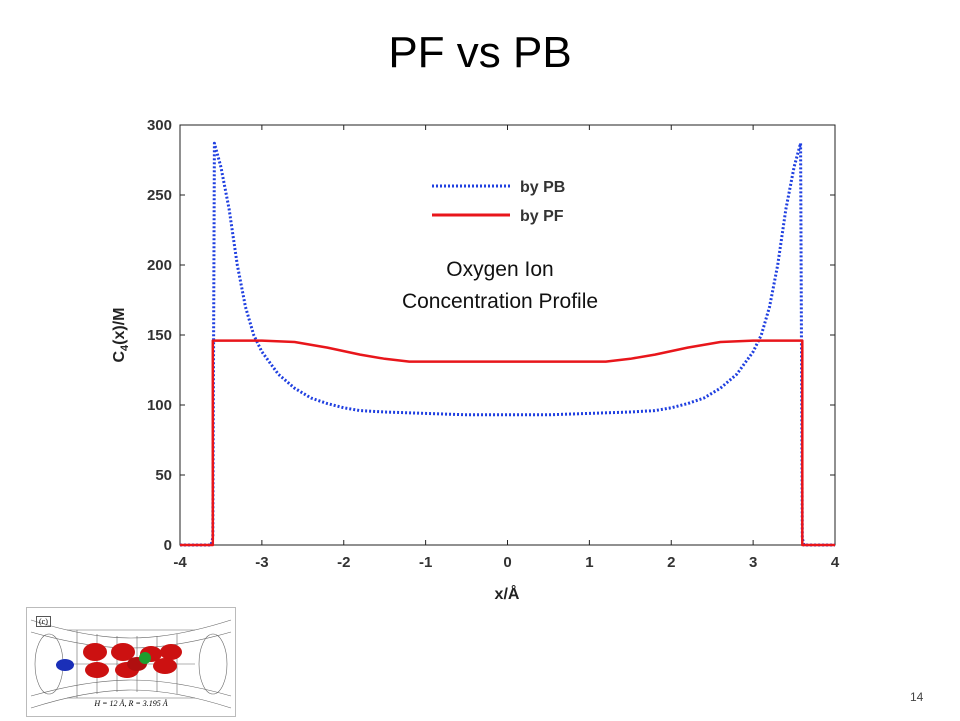  What do you see at coordinates (542, 187) in the screenshot?
I see `legend-label-pb: by PB` at bounding box center [542, 187].